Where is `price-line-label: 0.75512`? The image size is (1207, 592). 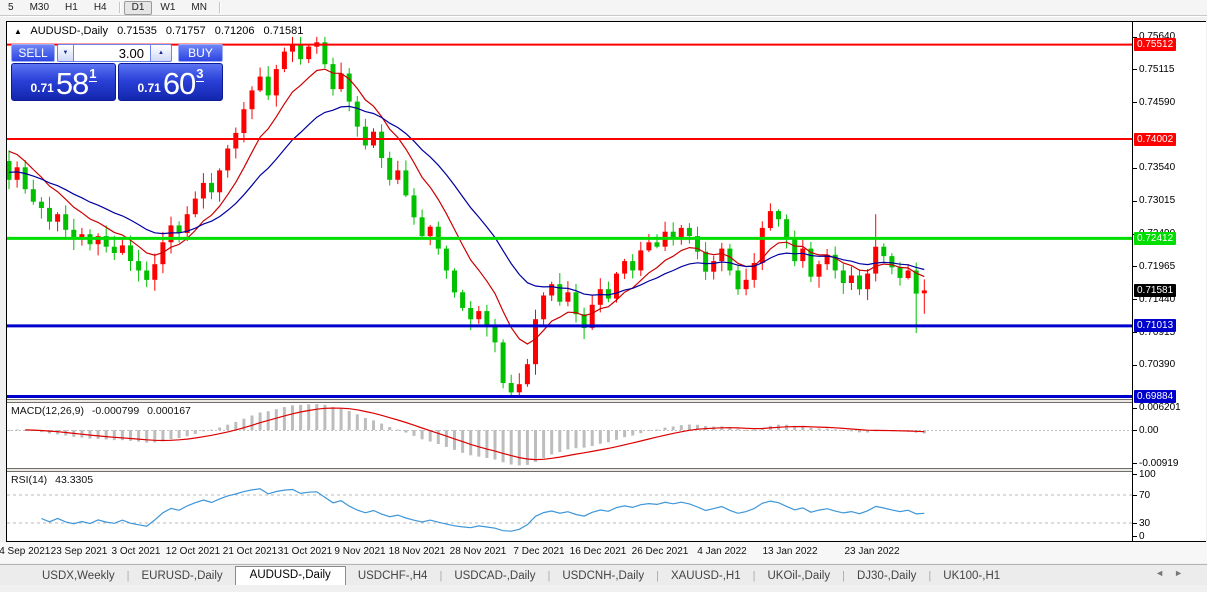
price-line-label: 0.75512 is located at coordinates (1155, 45).